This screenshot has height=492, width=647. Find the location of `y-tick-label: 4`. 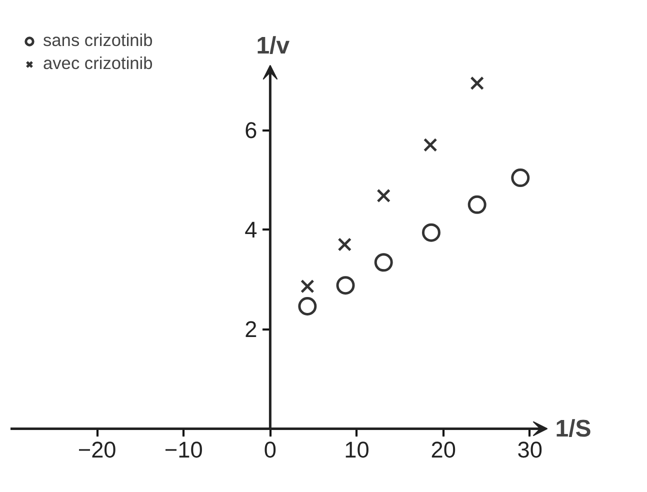

y-tick-label: 4 is located at coordinates (251, 229).